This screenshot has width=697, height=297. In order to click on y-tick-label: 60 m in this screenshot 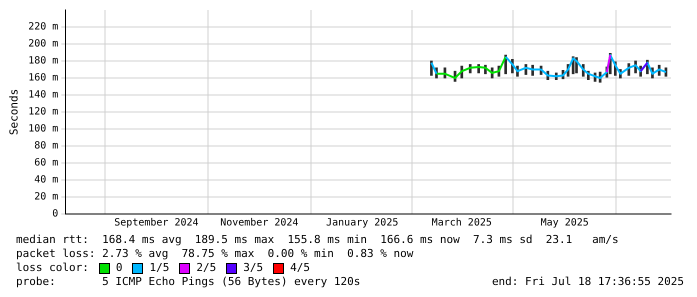, I will do `click(46, 163)`.